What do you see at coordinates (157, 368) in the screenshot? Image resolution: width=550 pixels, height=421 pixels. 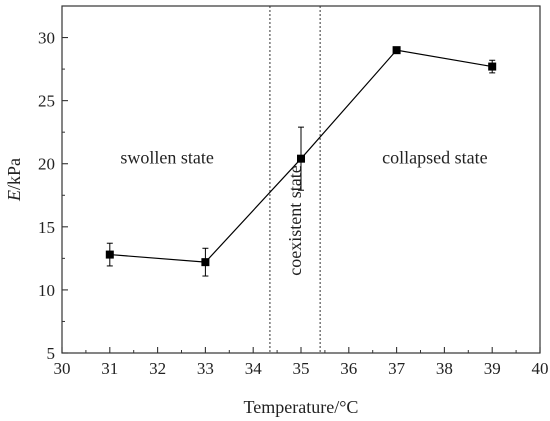 I see `x-tick-label: 32` at bounding box center [157, 368].